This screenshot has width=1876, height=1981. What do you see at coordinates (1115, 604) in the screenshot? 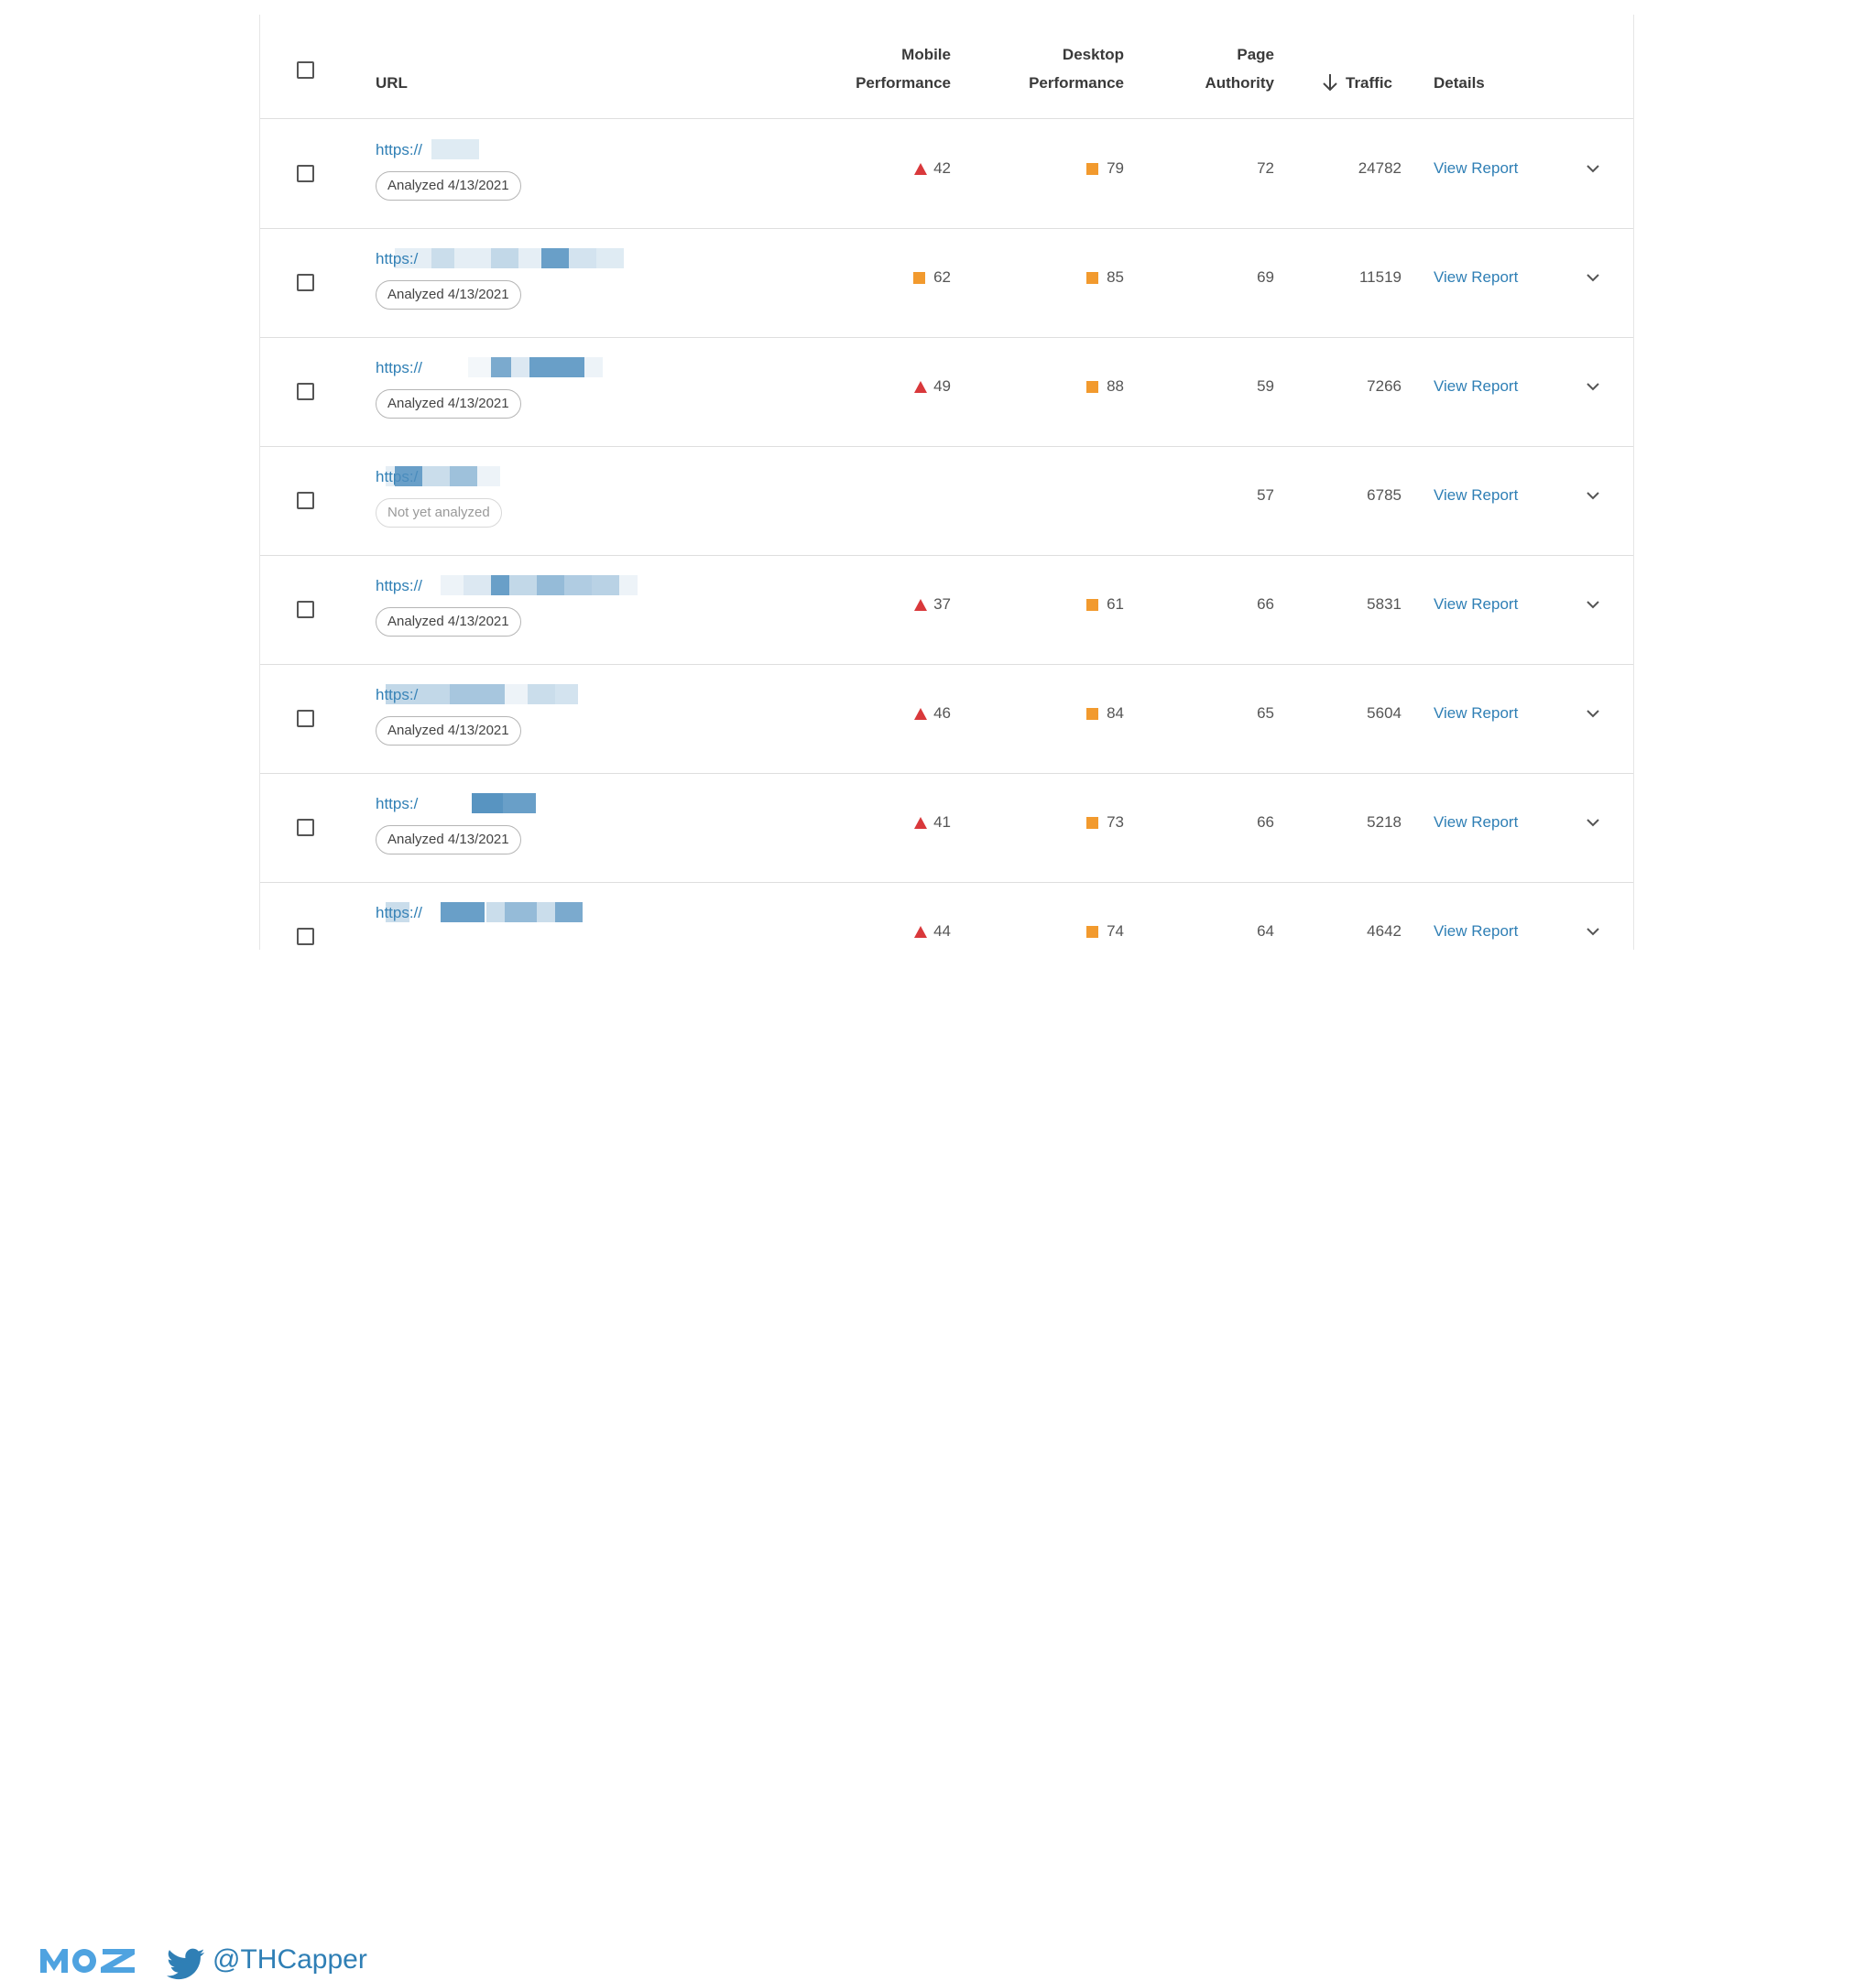
I see `desktop-performance-value: 61` at bounding box center [1115, 604].